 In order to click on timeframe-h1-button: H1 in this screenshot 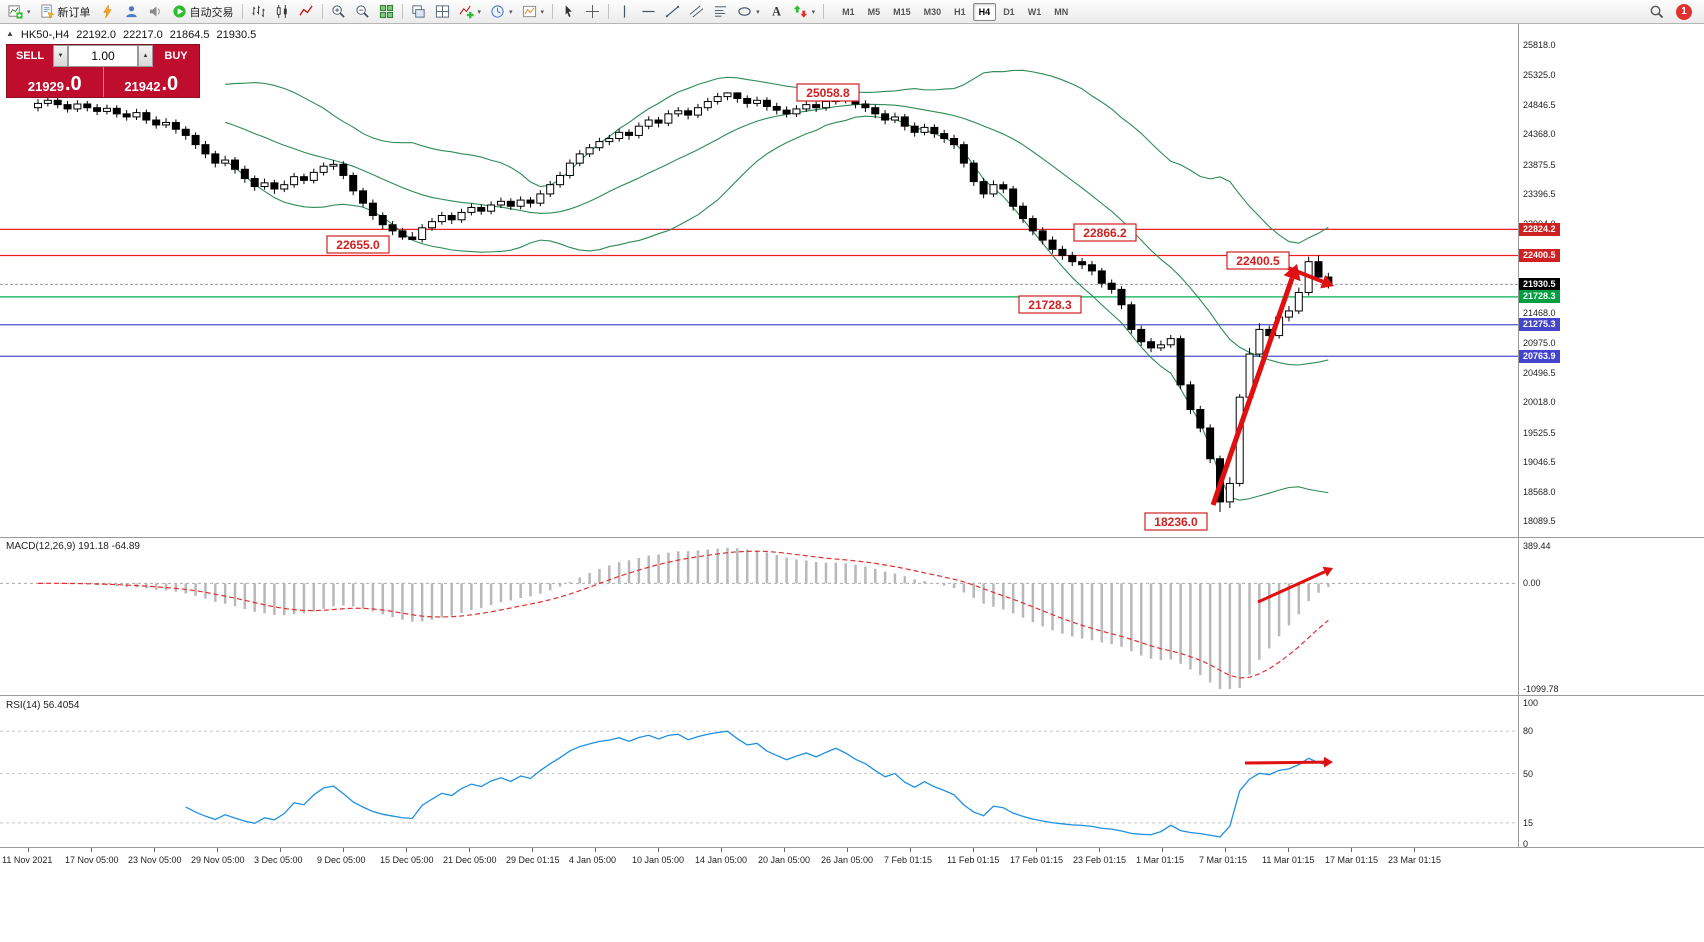, I will do `click(960, 11)`.